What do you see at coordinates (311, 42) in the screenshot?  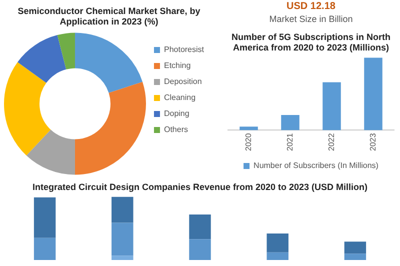 I see `chart-title: Number of 5G Subscriptions in North America from 2020 to 2023 (Millions)` at bounding box center [311, 42].